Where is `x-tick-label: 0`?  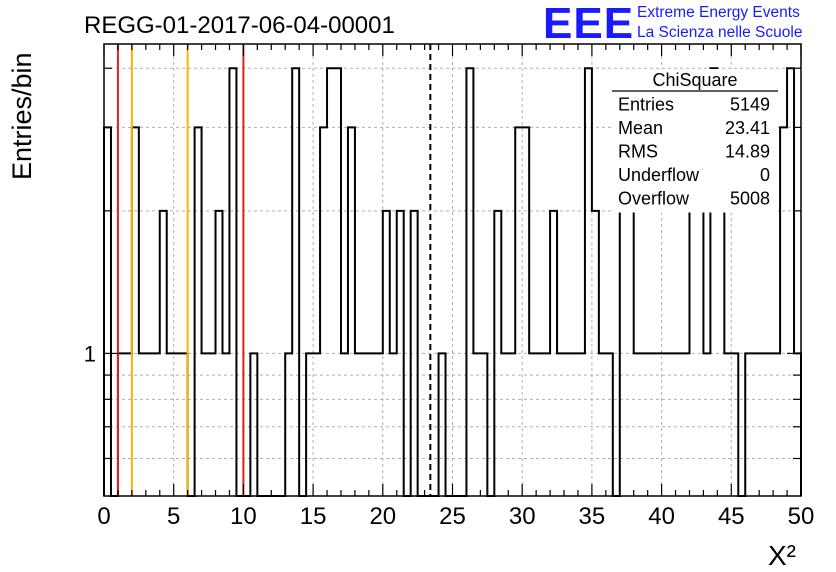
x-tick-label: 0 is located at coordinates (103, 516).